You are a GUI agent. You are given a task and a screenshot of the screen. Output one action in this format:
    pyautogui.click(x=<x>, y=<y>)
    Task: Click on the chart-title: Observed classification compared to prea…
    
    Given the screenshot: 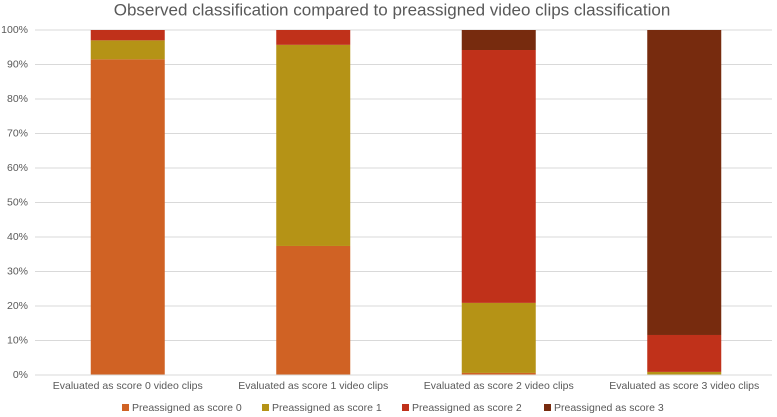 What is the action you would take?
    pyautogui.click(x=392, y=9)
    